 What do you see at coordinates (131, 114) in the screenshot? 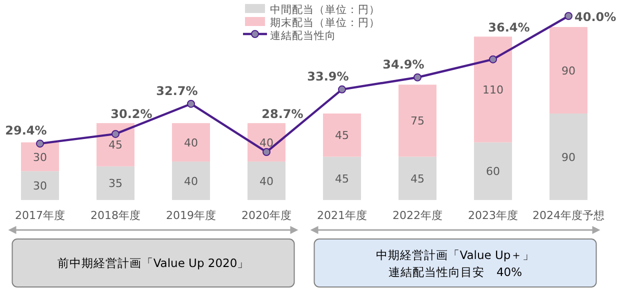
I see `data-label: 30.2%` at bounding box center [131, 114].